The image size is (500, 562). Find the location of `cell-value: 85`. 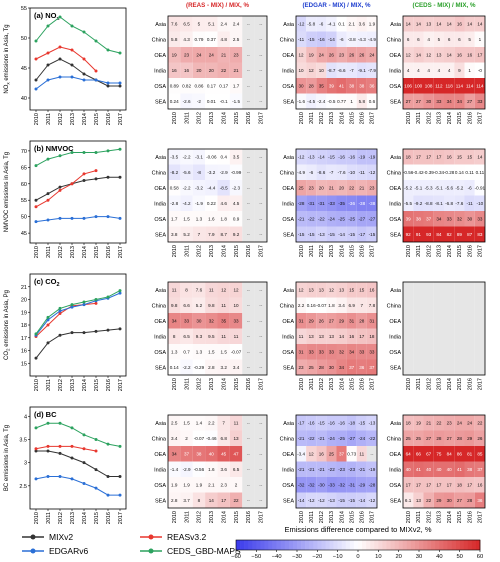

cell-value: 85 is located at coordinates (480, 453).